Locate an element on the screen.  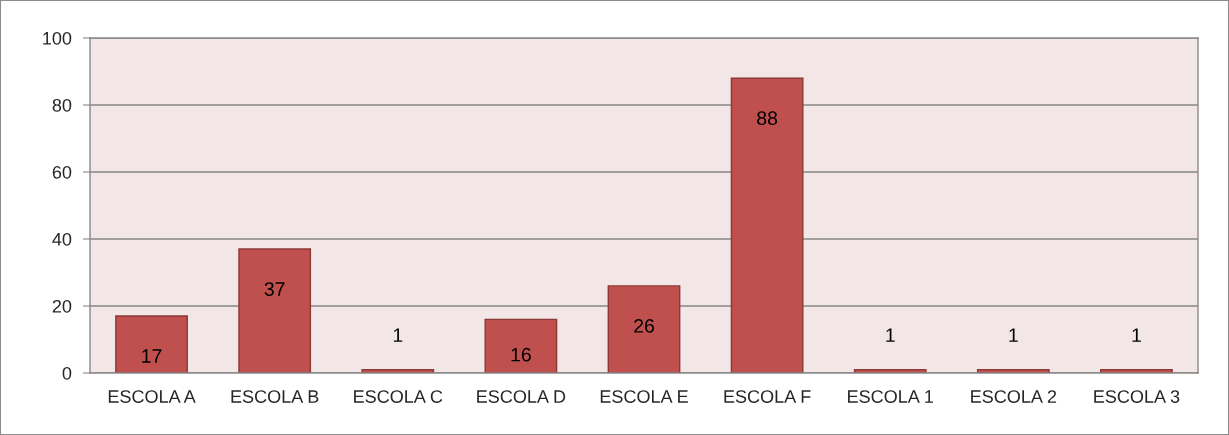
x-tick-label: ESCOLA E is located at coordinates (644, 396).